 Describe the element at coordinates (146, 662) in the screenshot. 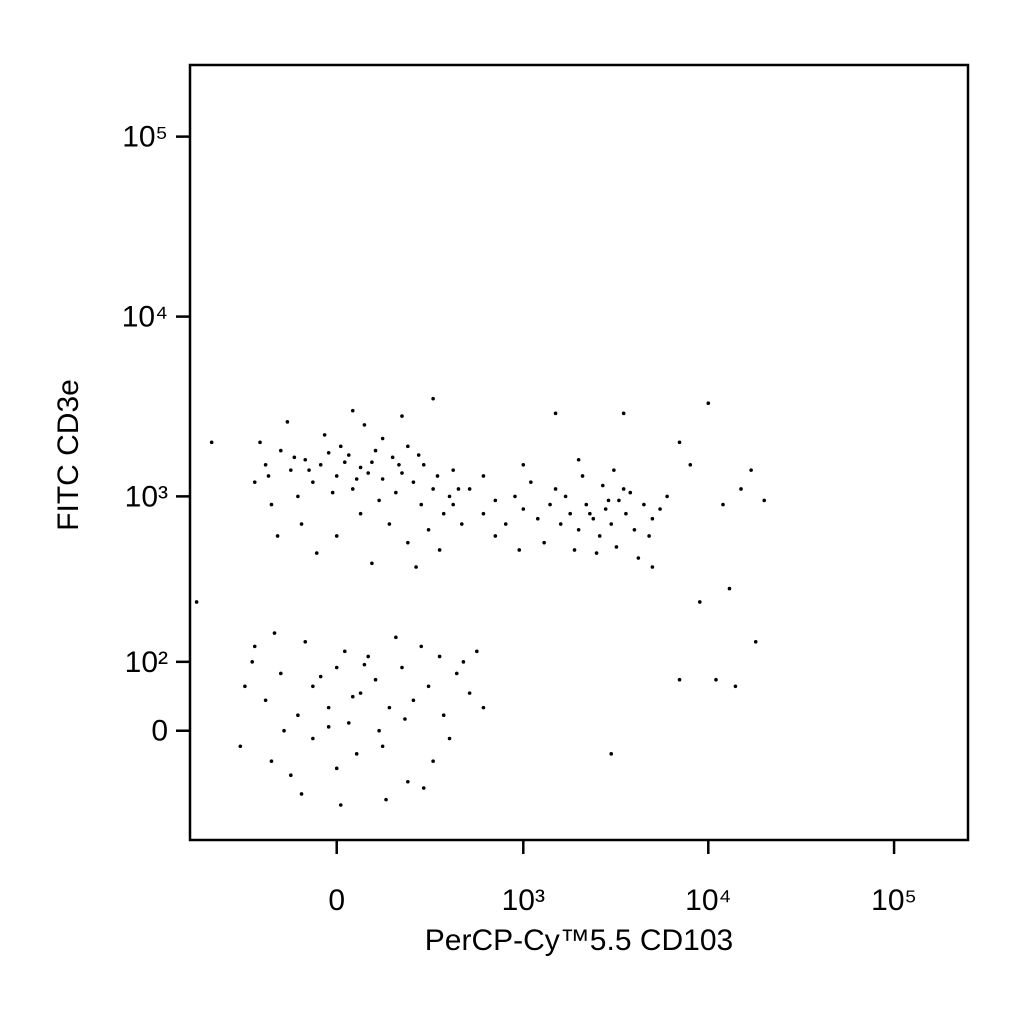

I see `y-tick-label: 10²` at that location.